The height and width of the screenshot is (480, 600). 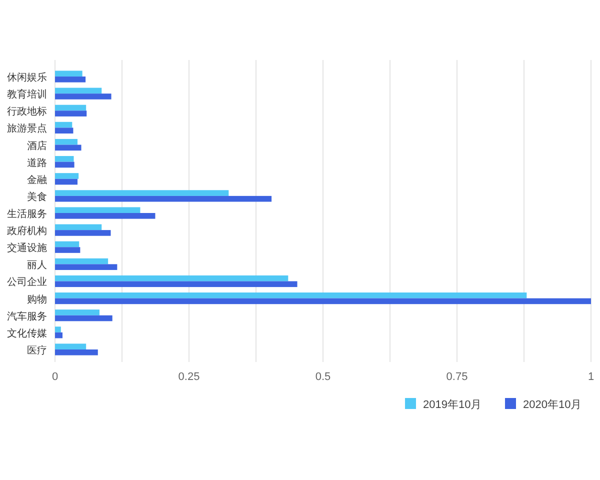 What do you see at coordinates (552, 405) in the screenshot?
I see `legend-label: 2020年10月` at bounding box center [552, 405].